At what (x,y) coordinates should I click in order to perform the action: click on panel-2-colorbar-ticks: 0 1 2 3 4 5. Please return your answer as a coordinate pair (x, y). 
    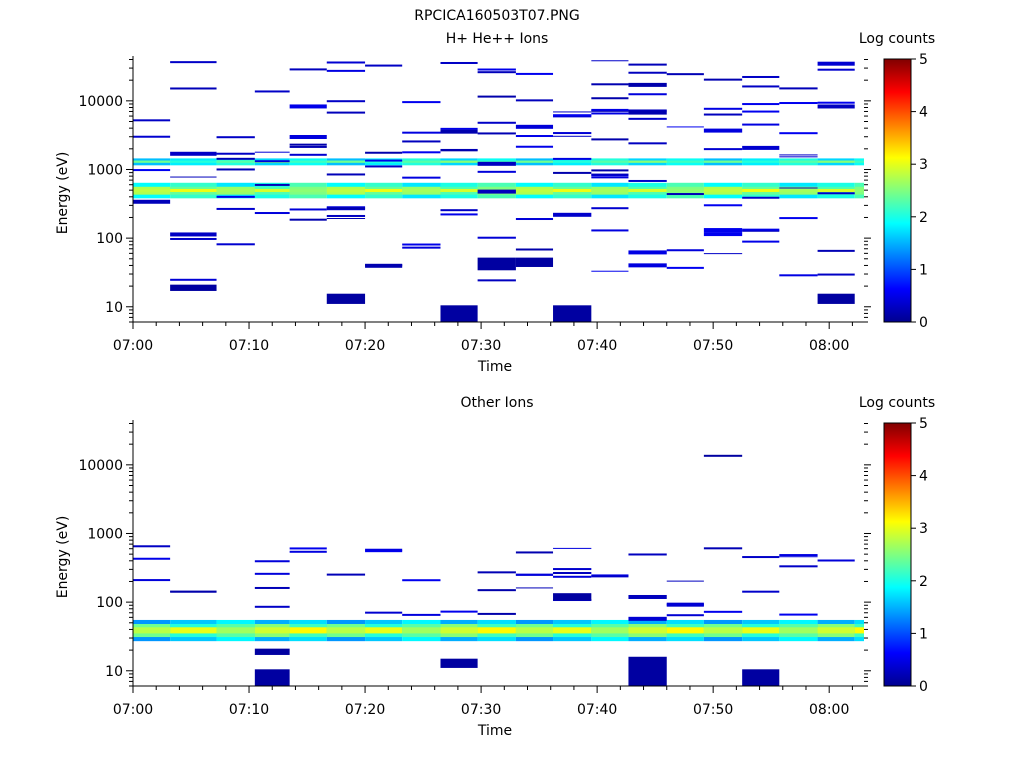
    Looking at the image, I should click on (919, 555).